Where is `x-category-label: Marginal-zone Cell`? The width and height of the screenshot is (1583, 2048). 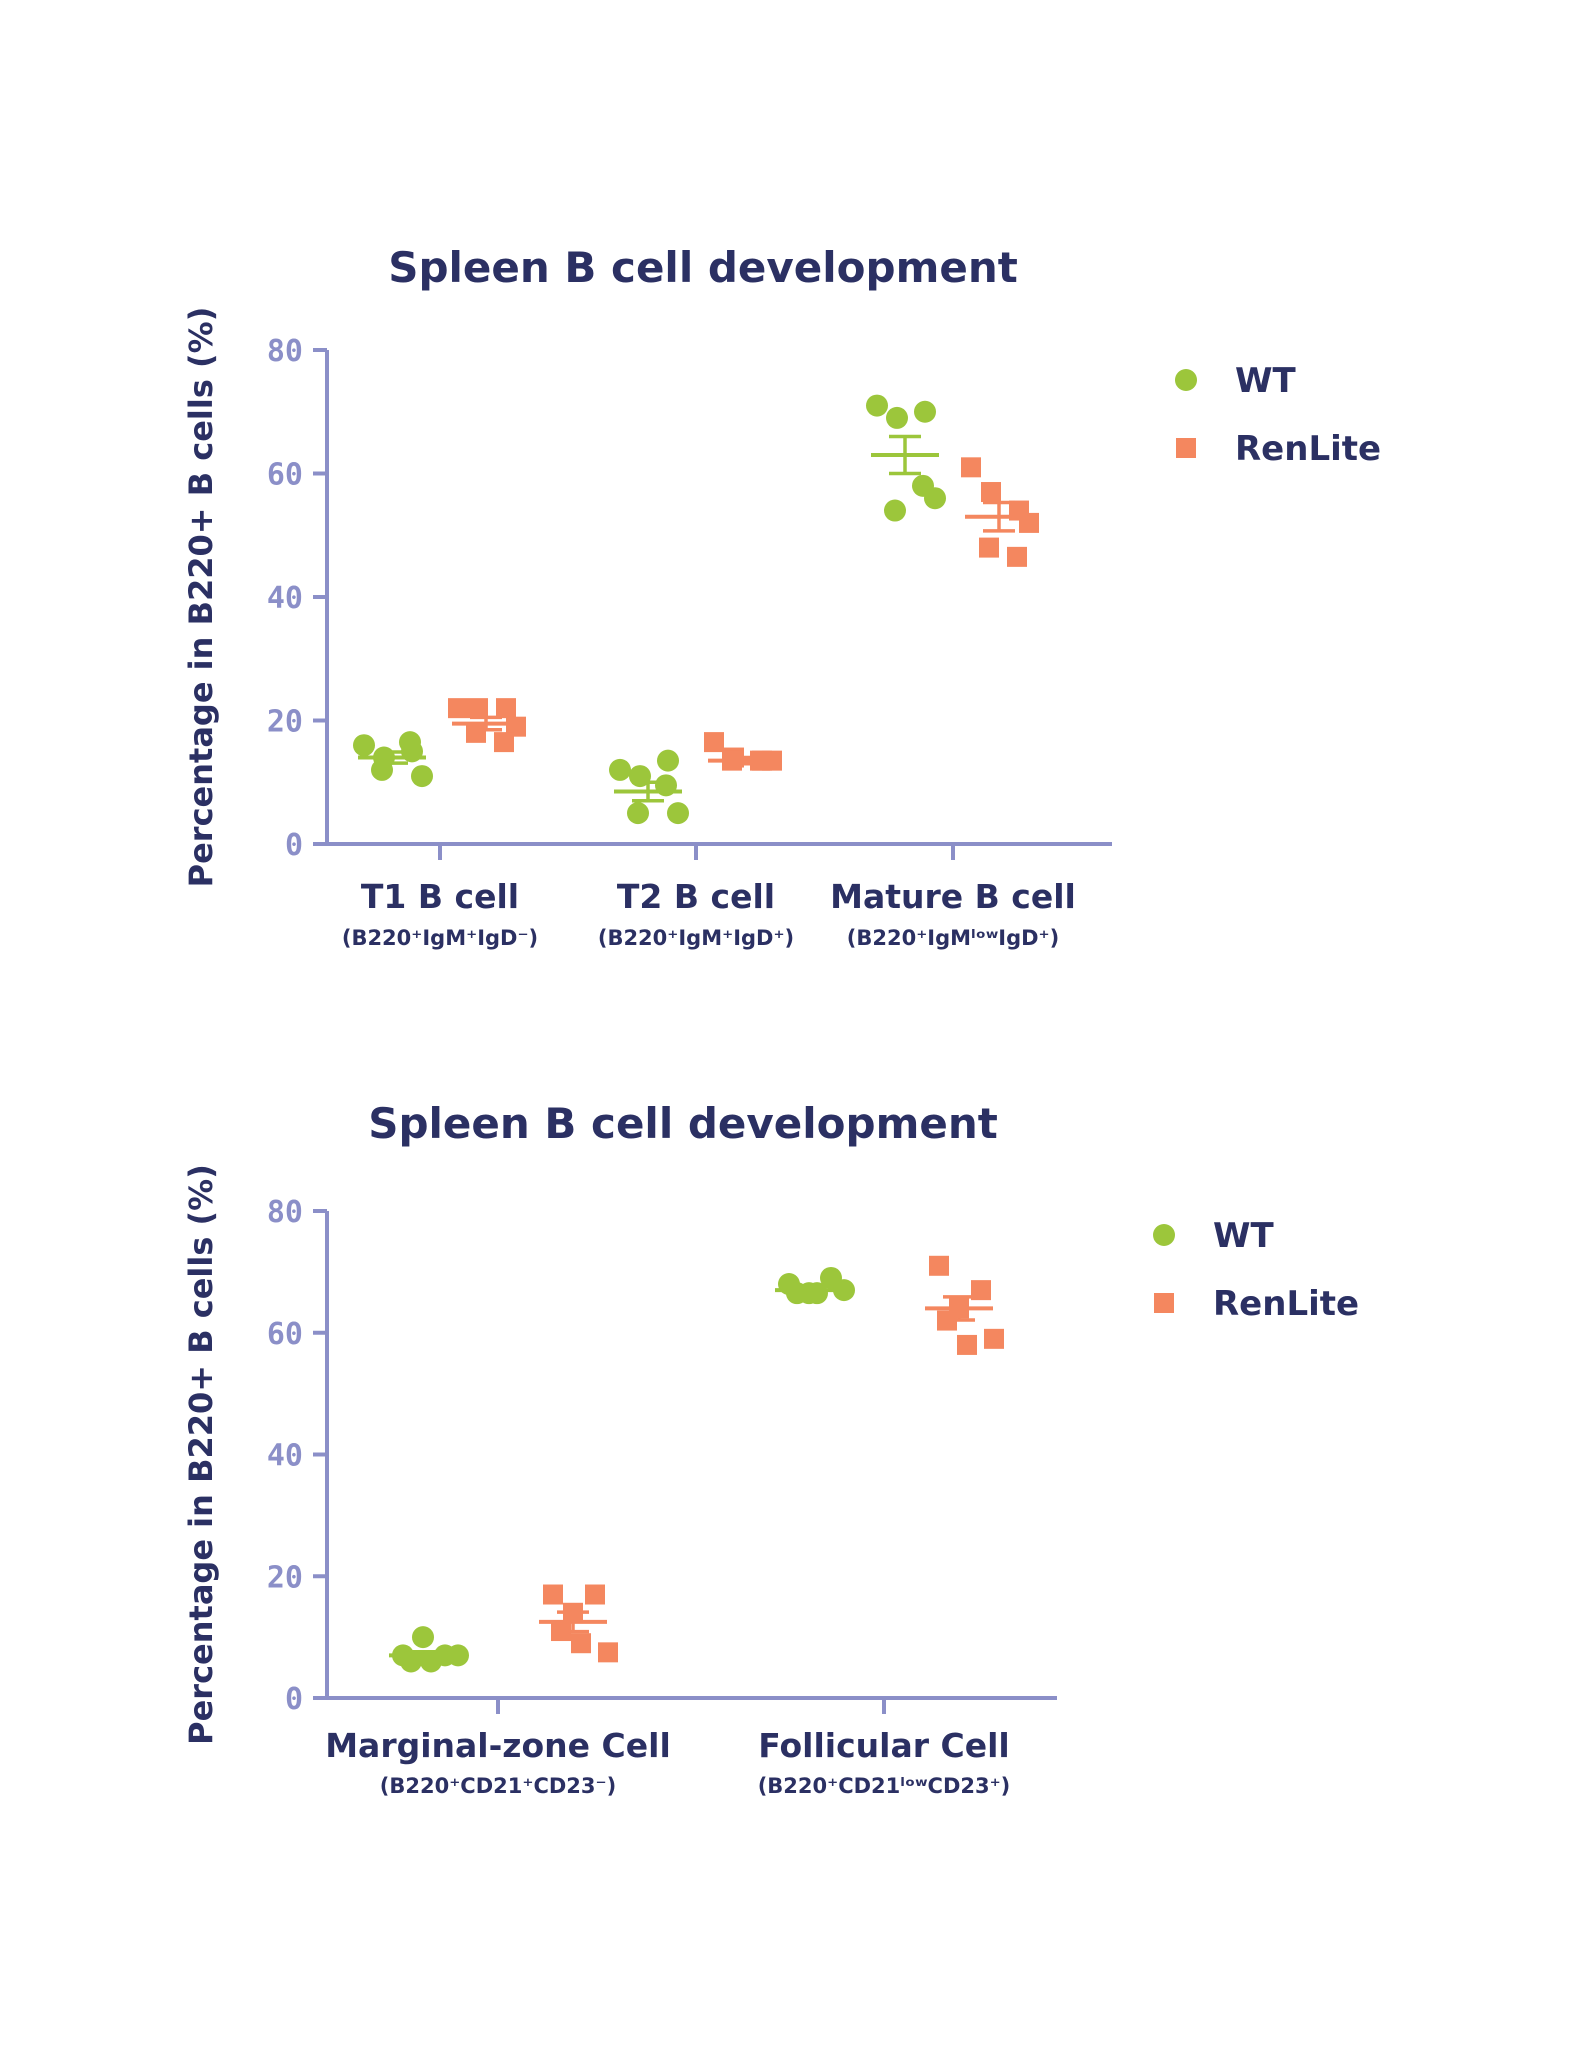 x-category-label: Marginal-zone Cell is located at coordinates (498, 1745).